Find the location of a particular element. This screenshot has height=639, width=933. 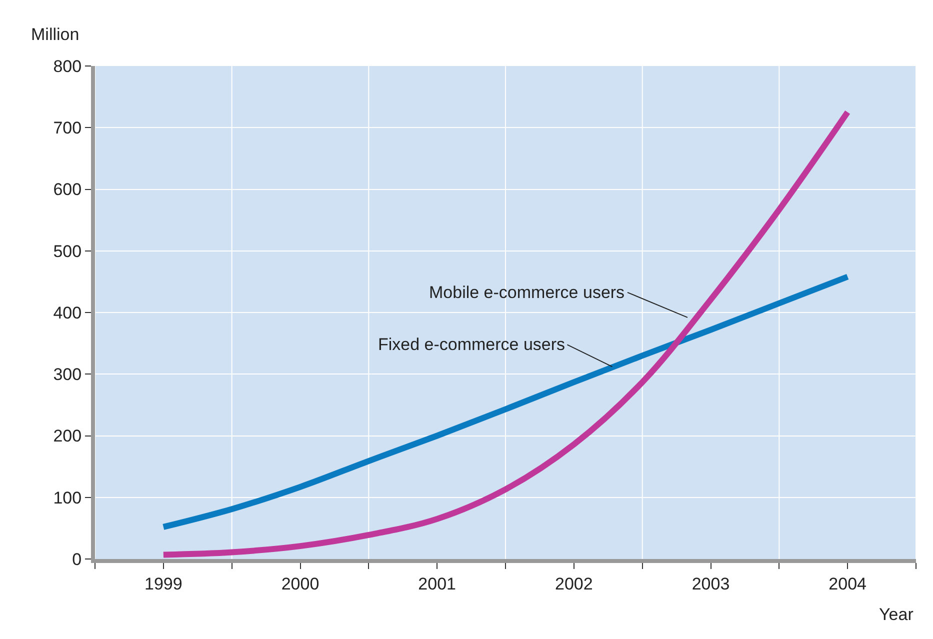

x-axis-title: Year is located at coordinates (896, 614).